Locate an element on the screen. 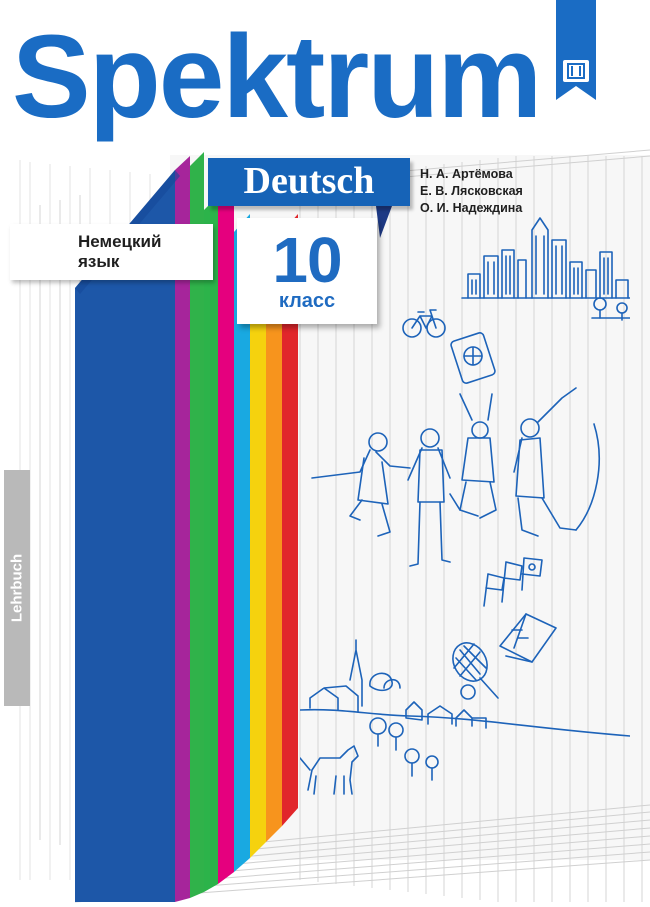 The height and width of the screenshot is (907, 650). subject-label: Немецкий язык is located at coordinates (111, 252).